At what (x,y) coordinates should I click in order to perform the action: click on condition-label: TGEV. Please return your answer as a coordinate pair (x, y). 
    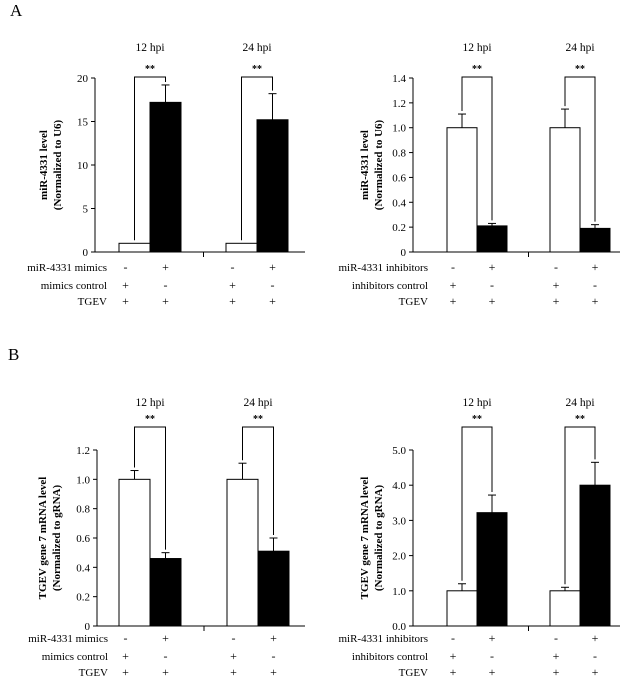
    Looking at the image, I should click on (93, 673).